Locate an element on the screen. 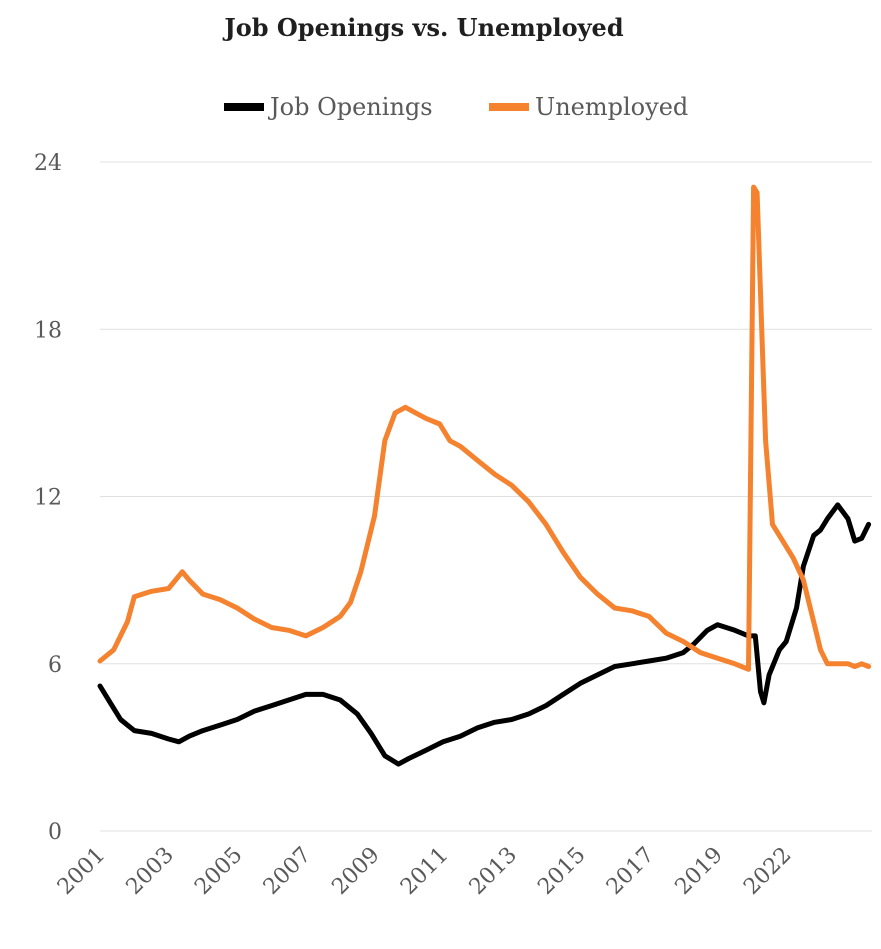 Image resolution: width=881 pixels, height=949 pixels. x-tick-label: 2019 is located at coordinates (699, 871).